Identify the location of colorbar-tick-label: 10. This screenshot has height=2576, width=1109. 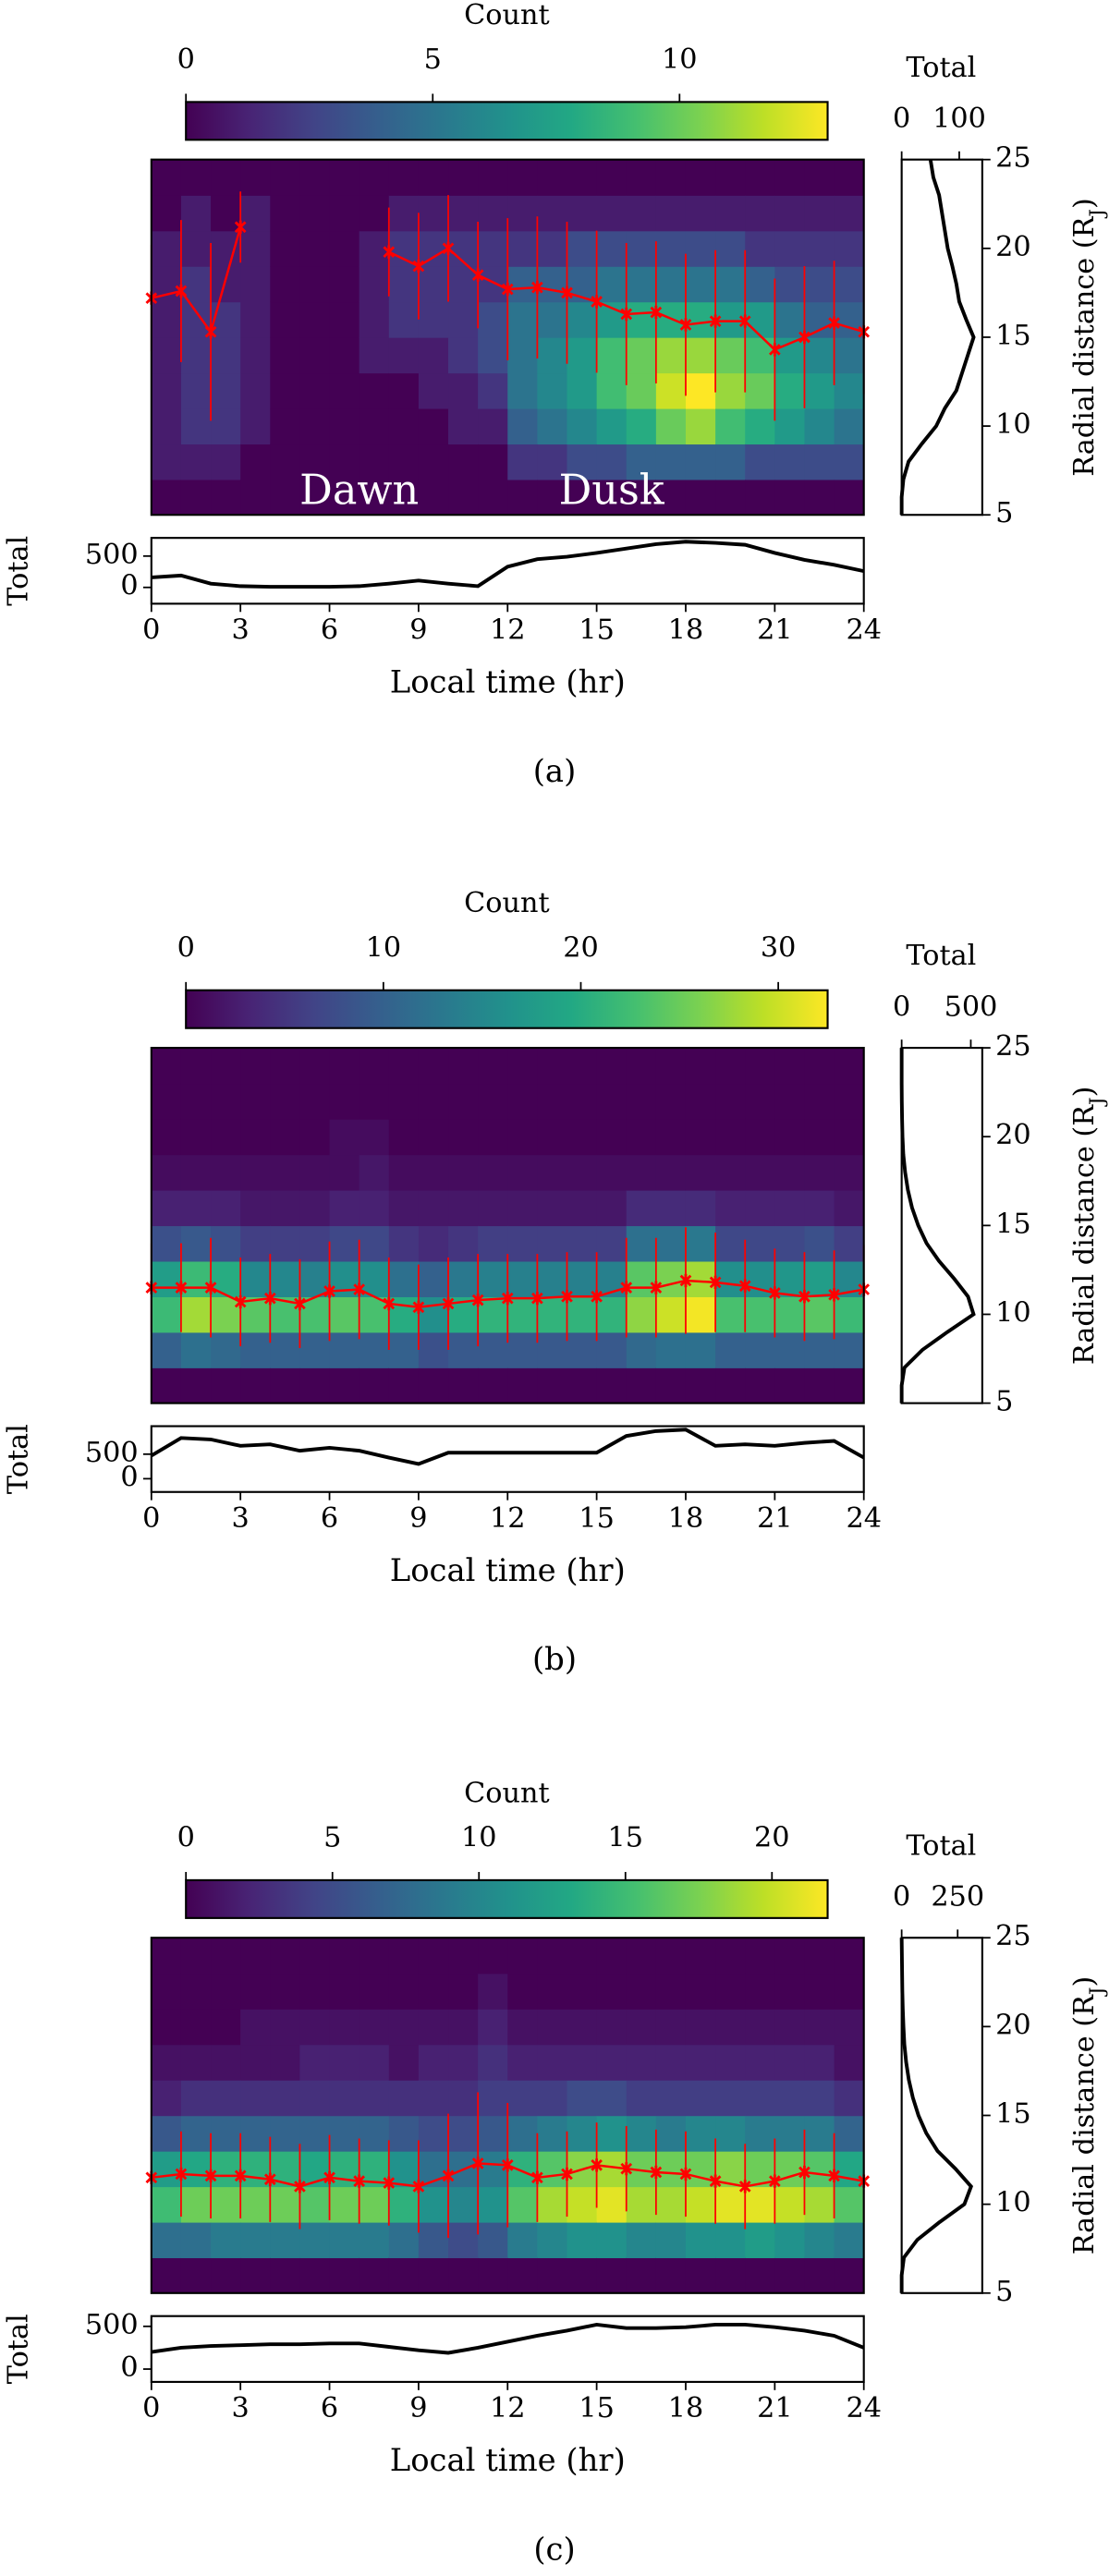
(479, 1837).